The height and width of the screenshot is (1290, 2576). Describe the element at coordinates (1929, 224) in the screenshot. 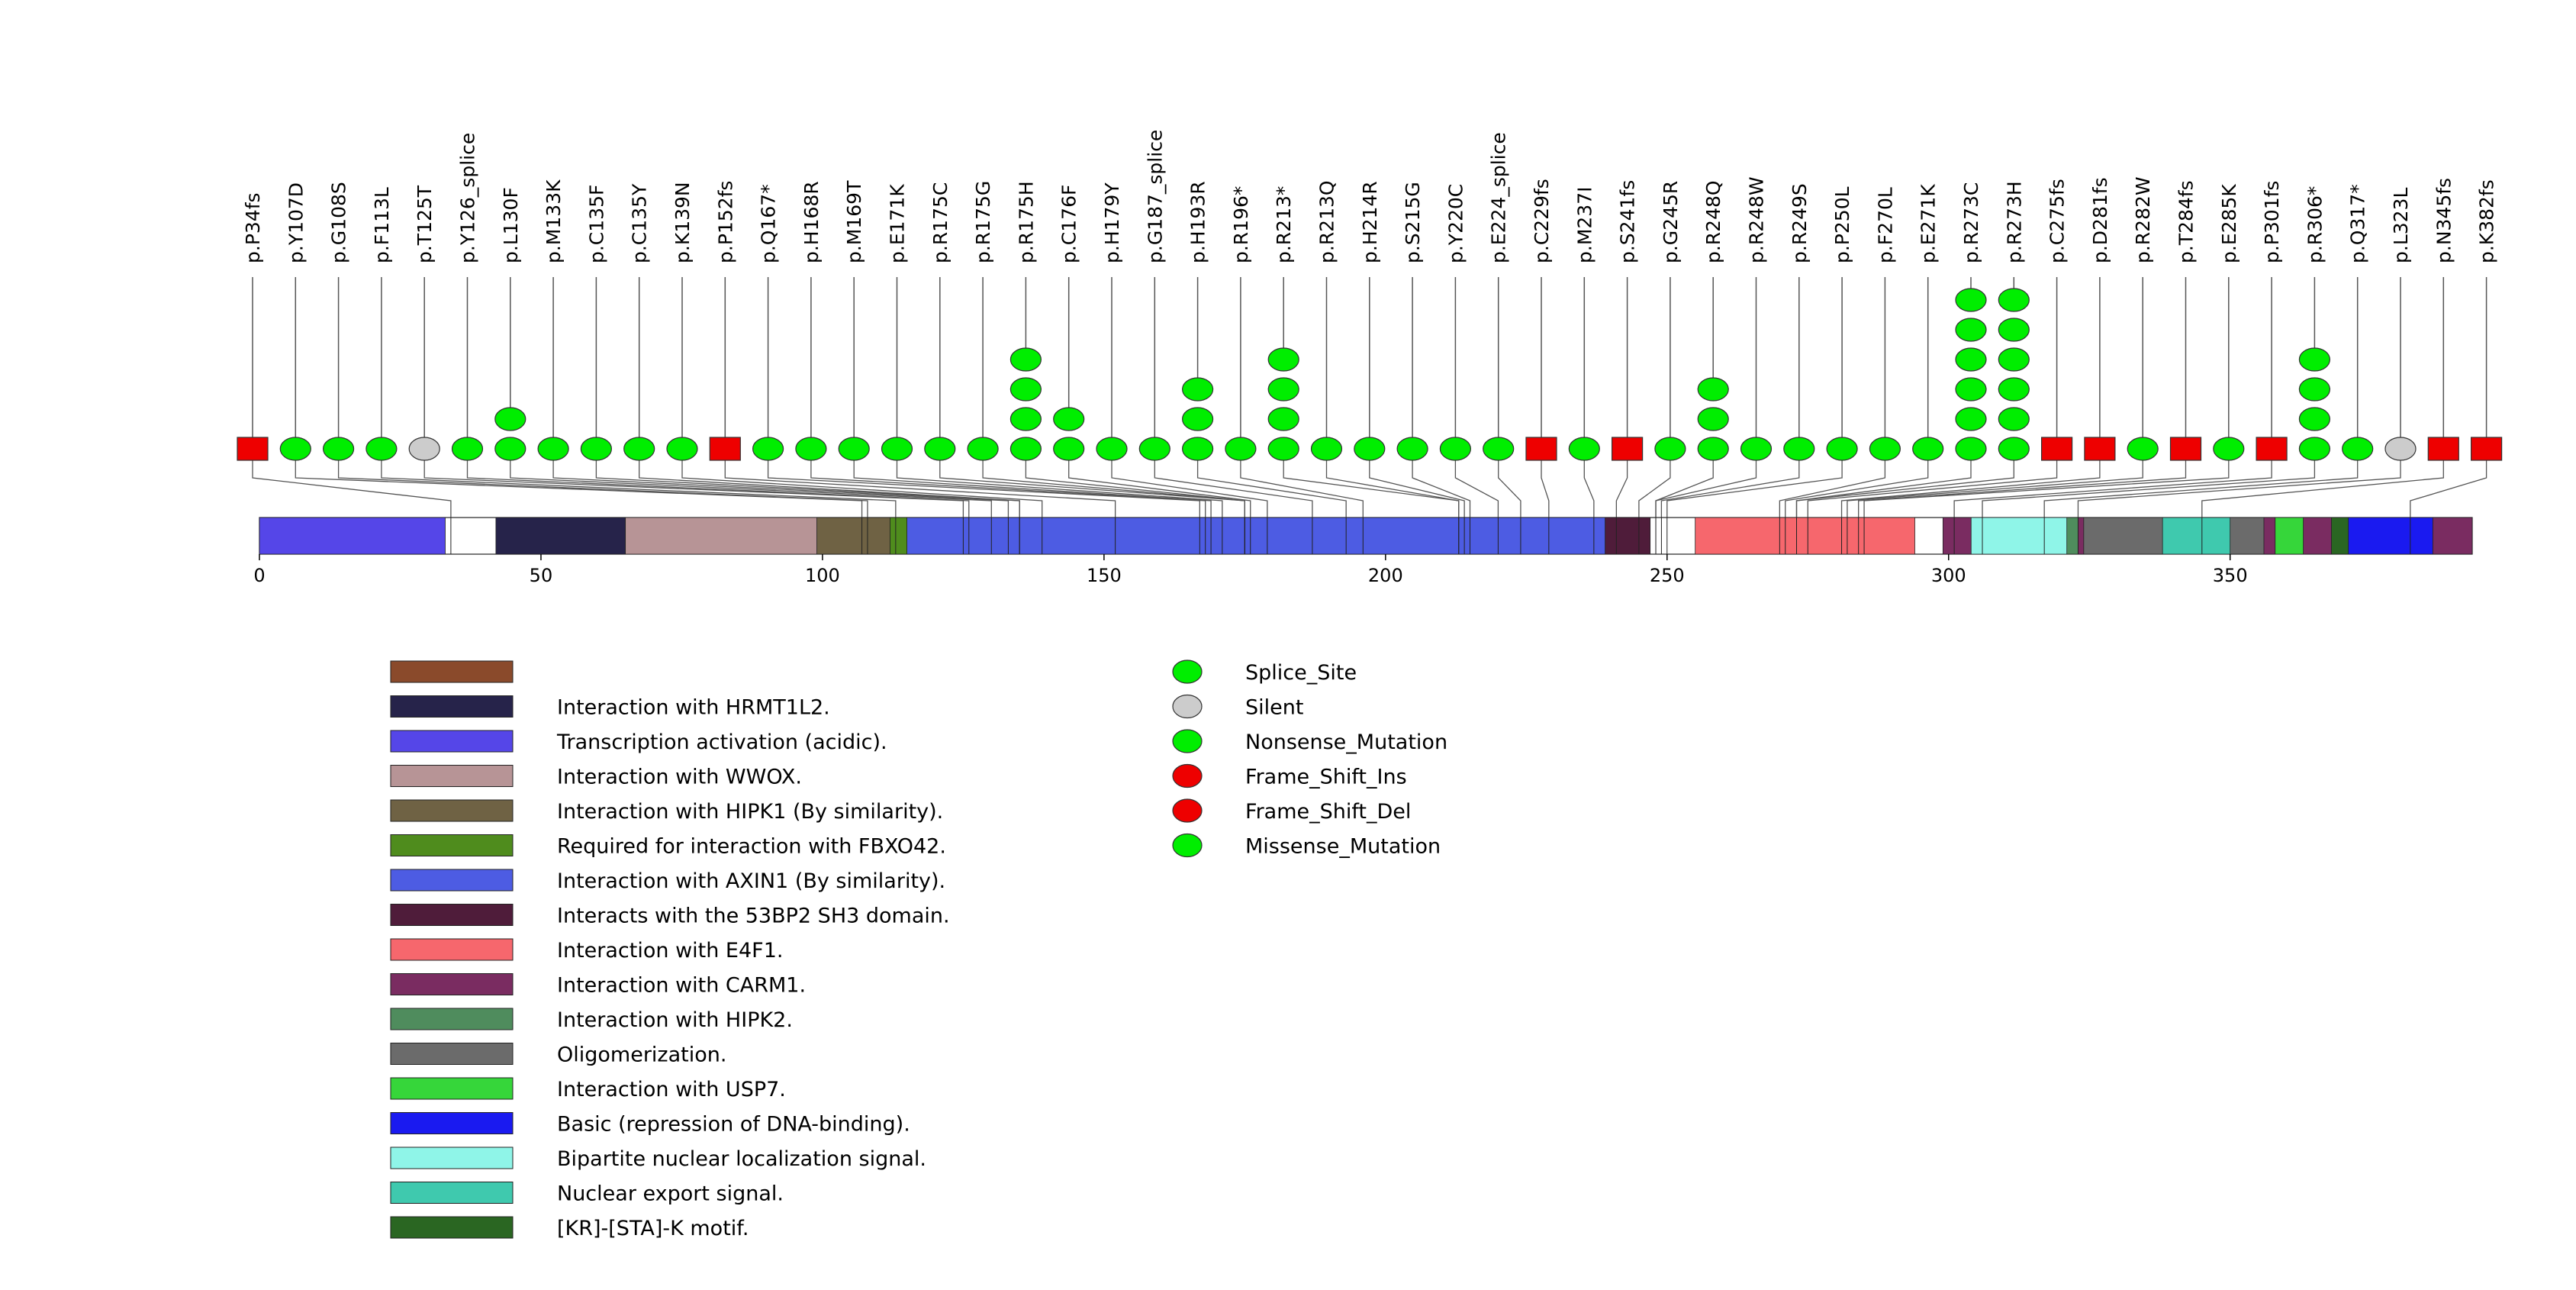

I see `mutation-label: p.E271K` at that location.